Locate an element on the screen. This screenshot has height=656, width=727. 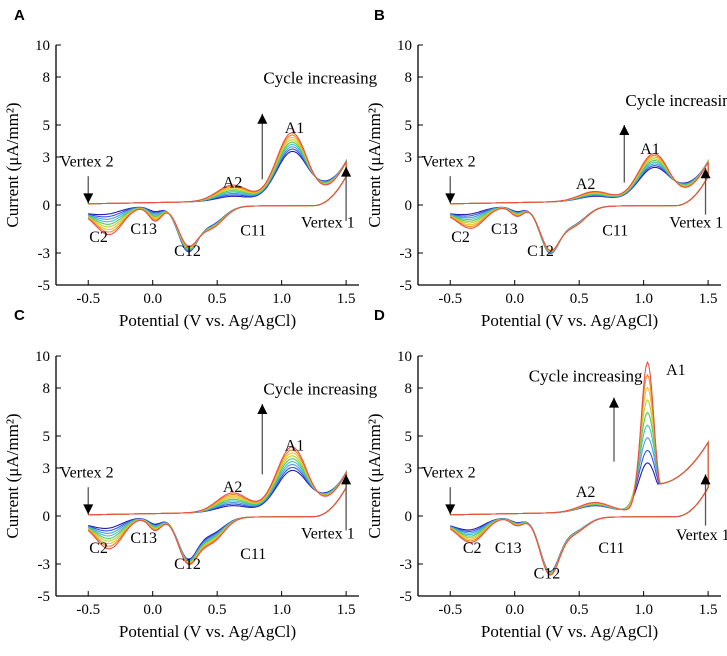
panel-letter: A is located at coordinates (19, 15).